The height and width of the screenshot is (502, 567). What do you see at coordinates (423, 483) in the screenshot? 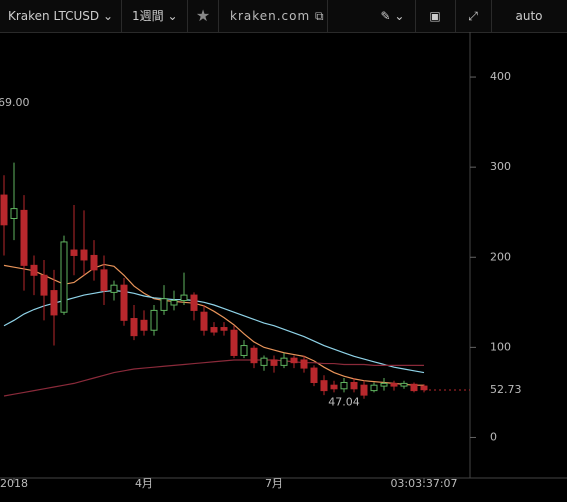
I see `x-tick-label: 03:03:37:07` at bounding box center [423, 483].